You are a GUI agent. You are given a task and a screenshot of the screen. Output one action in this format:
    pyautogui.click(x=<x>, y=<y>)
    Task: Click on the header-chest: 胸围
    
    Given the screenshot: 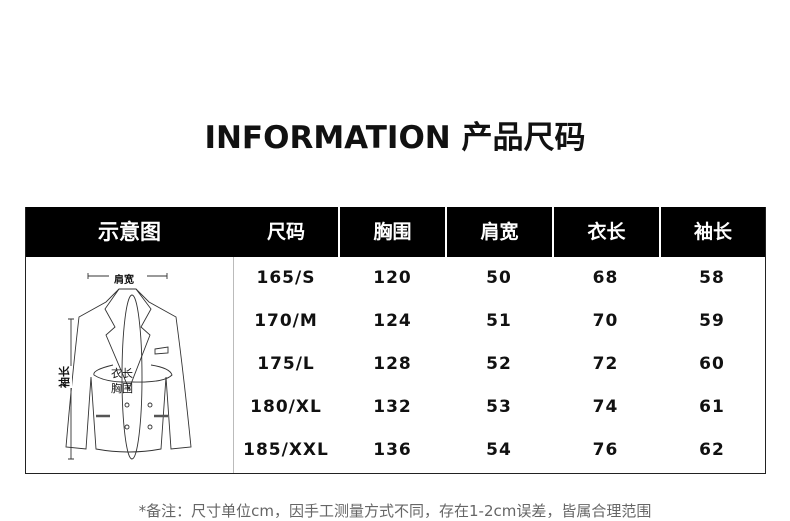 What is the action you would take?
    pyautogui.click(x=391, y=232)
    